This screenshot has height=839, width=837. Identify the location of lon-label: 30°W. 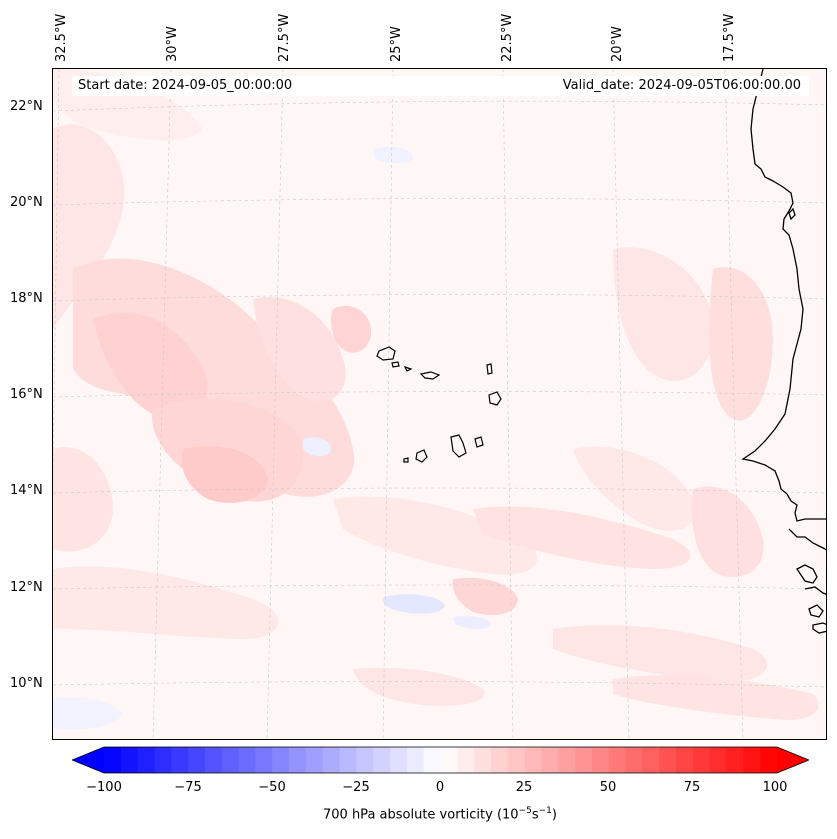
(172, 44).